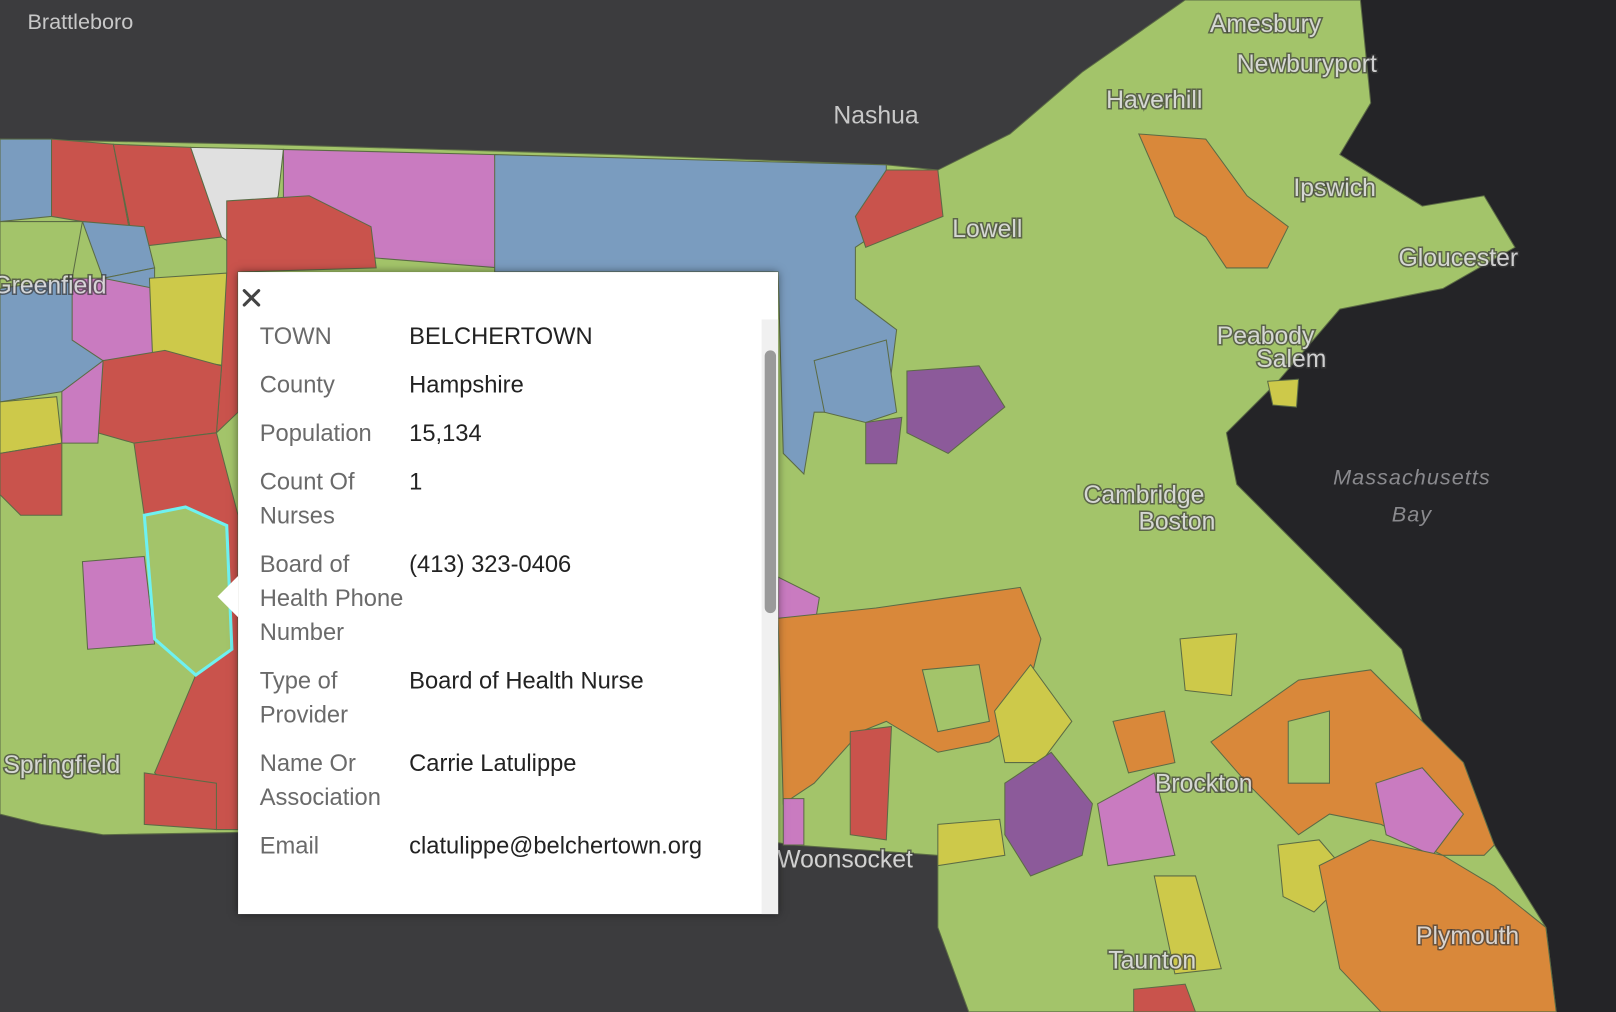 The image size is (1616, 1012). I want to click on place-label: Newburyport, so click(1307, 64).